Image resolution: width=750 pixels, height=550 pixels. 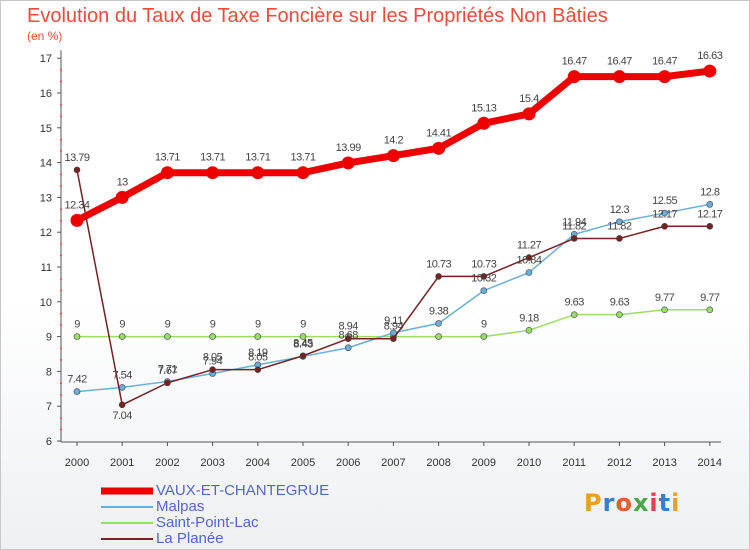 What do you see at coordinates (46, 268) in the screenshot?
I see `y-tick-label: 11` at bounding box center [46, 268].